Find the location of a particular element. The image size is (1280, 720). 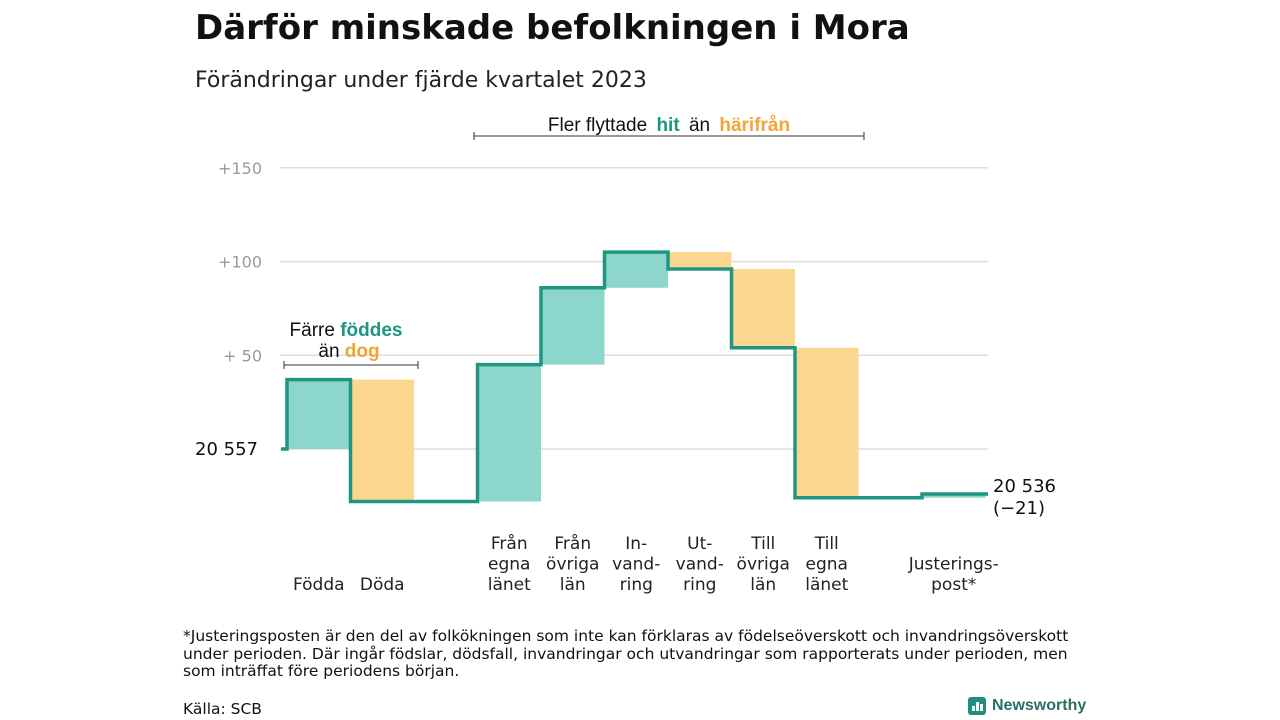

migration-highlight-out: härifrån is located at coordinates (754, 125).